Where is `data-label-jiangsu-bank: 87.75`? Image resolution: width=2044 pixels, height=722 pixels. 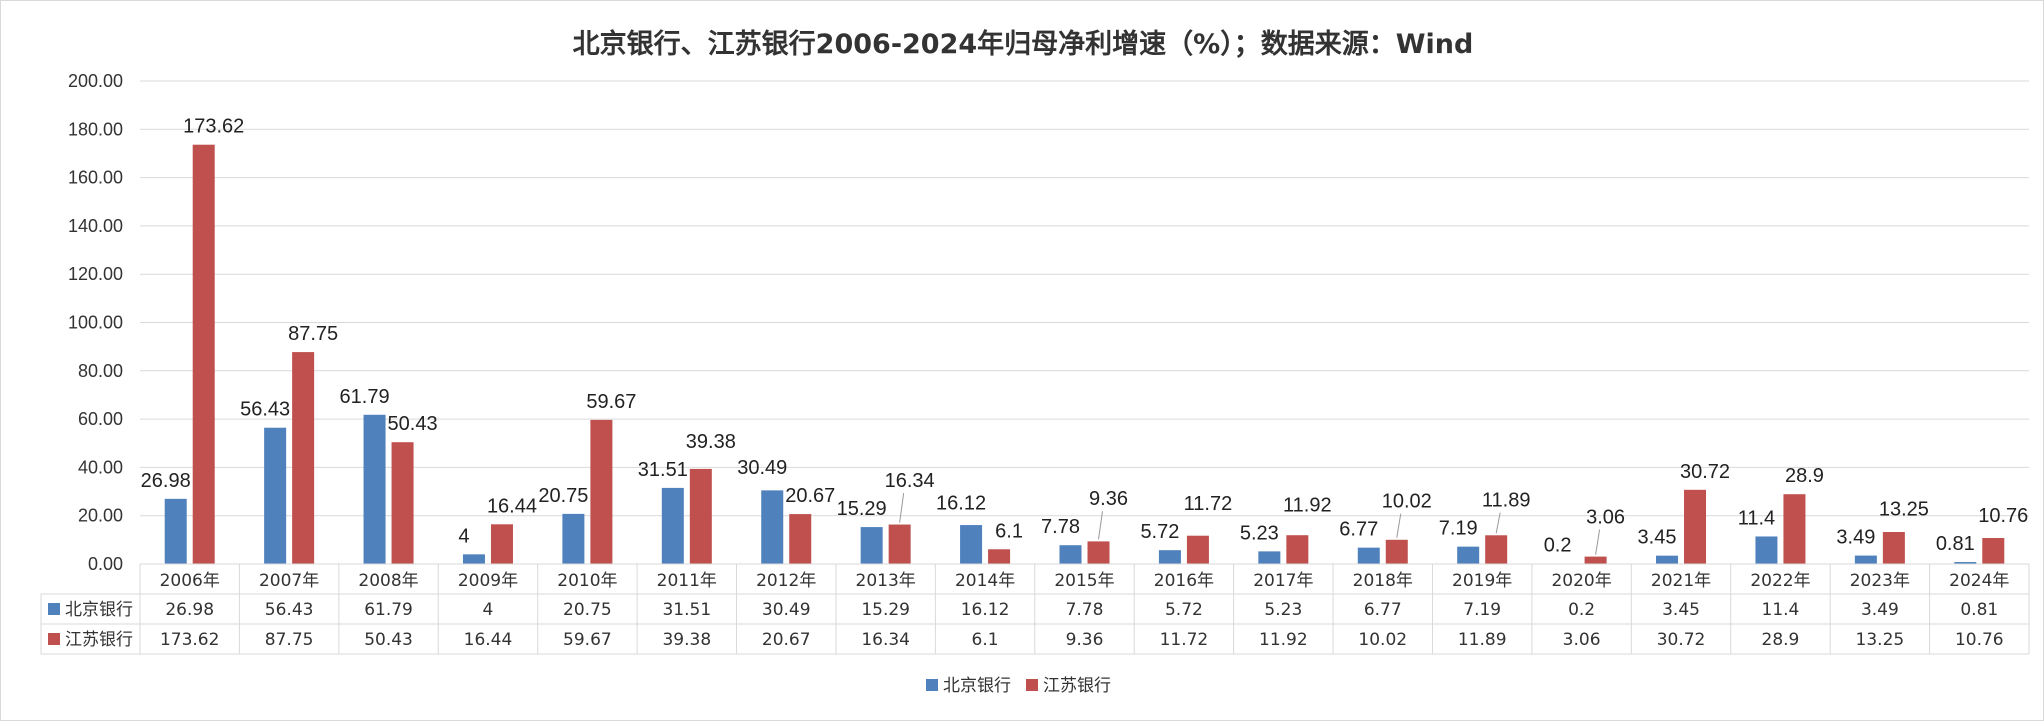 data-label-jiangsu-bank: 87.75 is located at coordinates (313, 334).